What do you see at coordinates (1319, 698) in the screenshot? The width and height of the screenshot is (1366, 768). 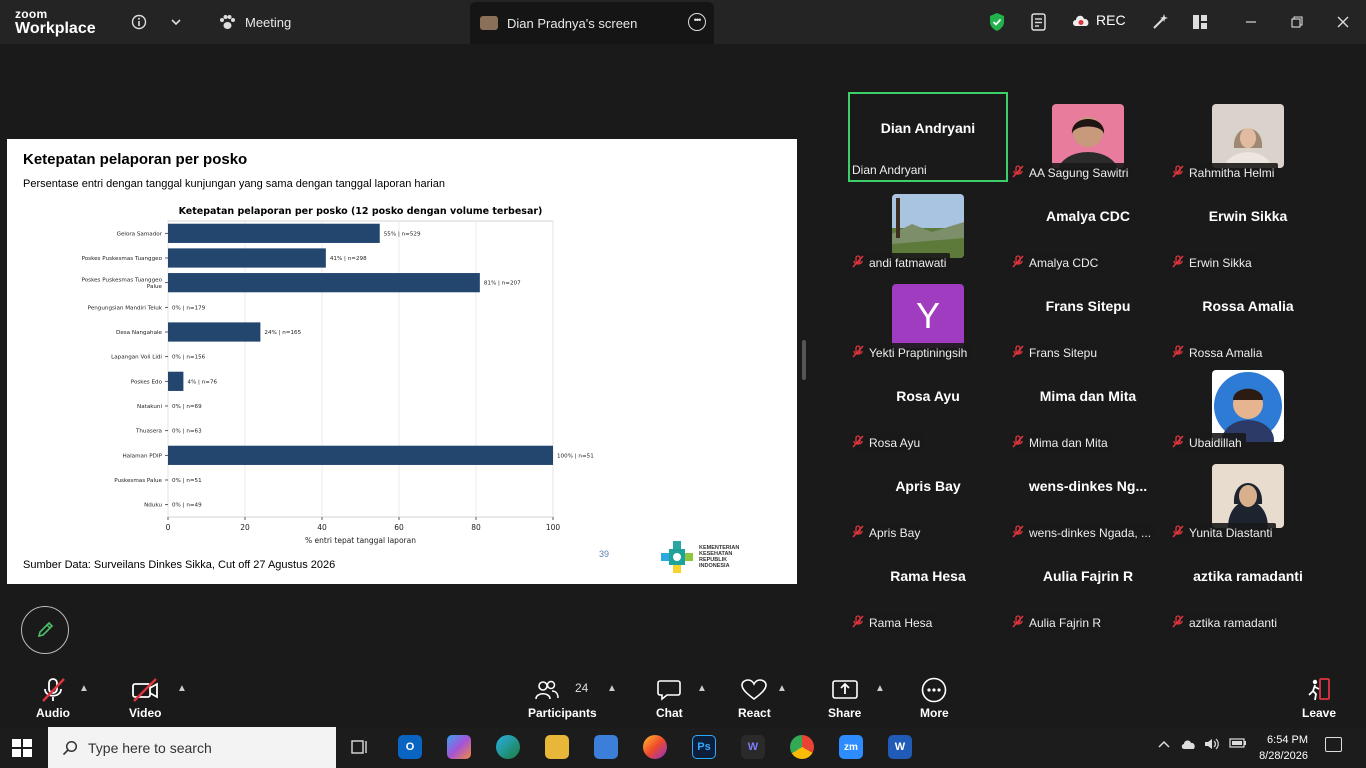 I see `leave-button: Leave` at bounding box center [1319, 698].